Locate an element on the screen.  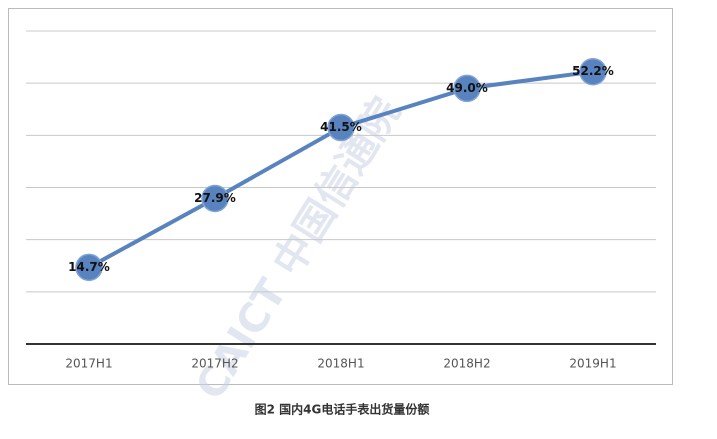
value-label: 41.5% is located at coordinates (341, 127).